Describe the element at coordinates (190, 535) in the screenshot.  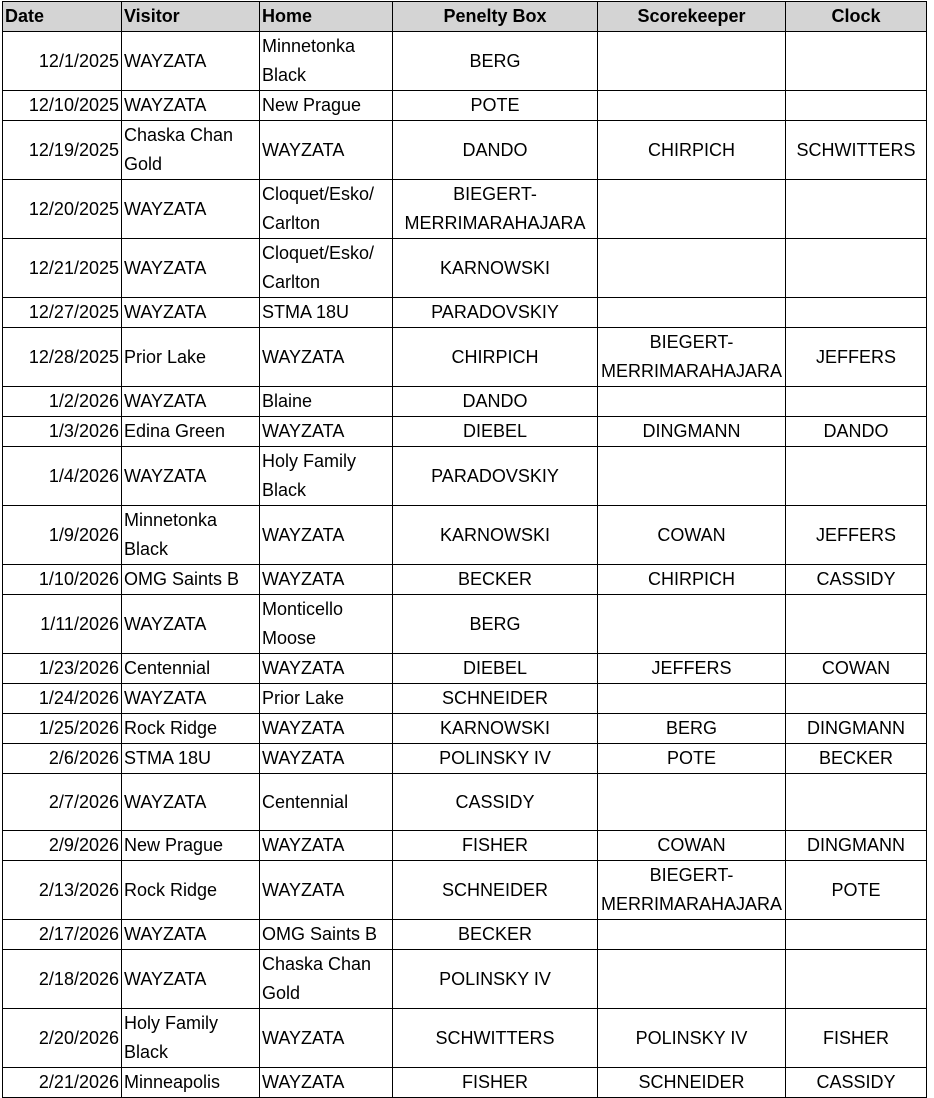
I see `cell-visitor: Minnetonka Black` at that location.